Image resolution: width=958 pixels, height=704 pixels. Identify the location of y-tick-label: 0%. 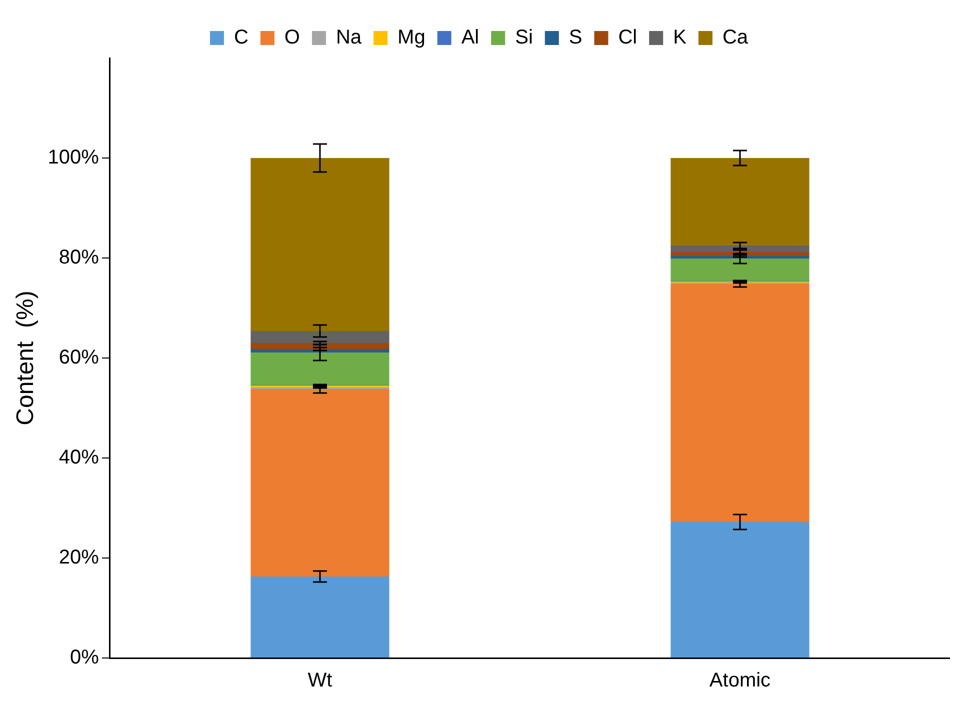
(85, 657).